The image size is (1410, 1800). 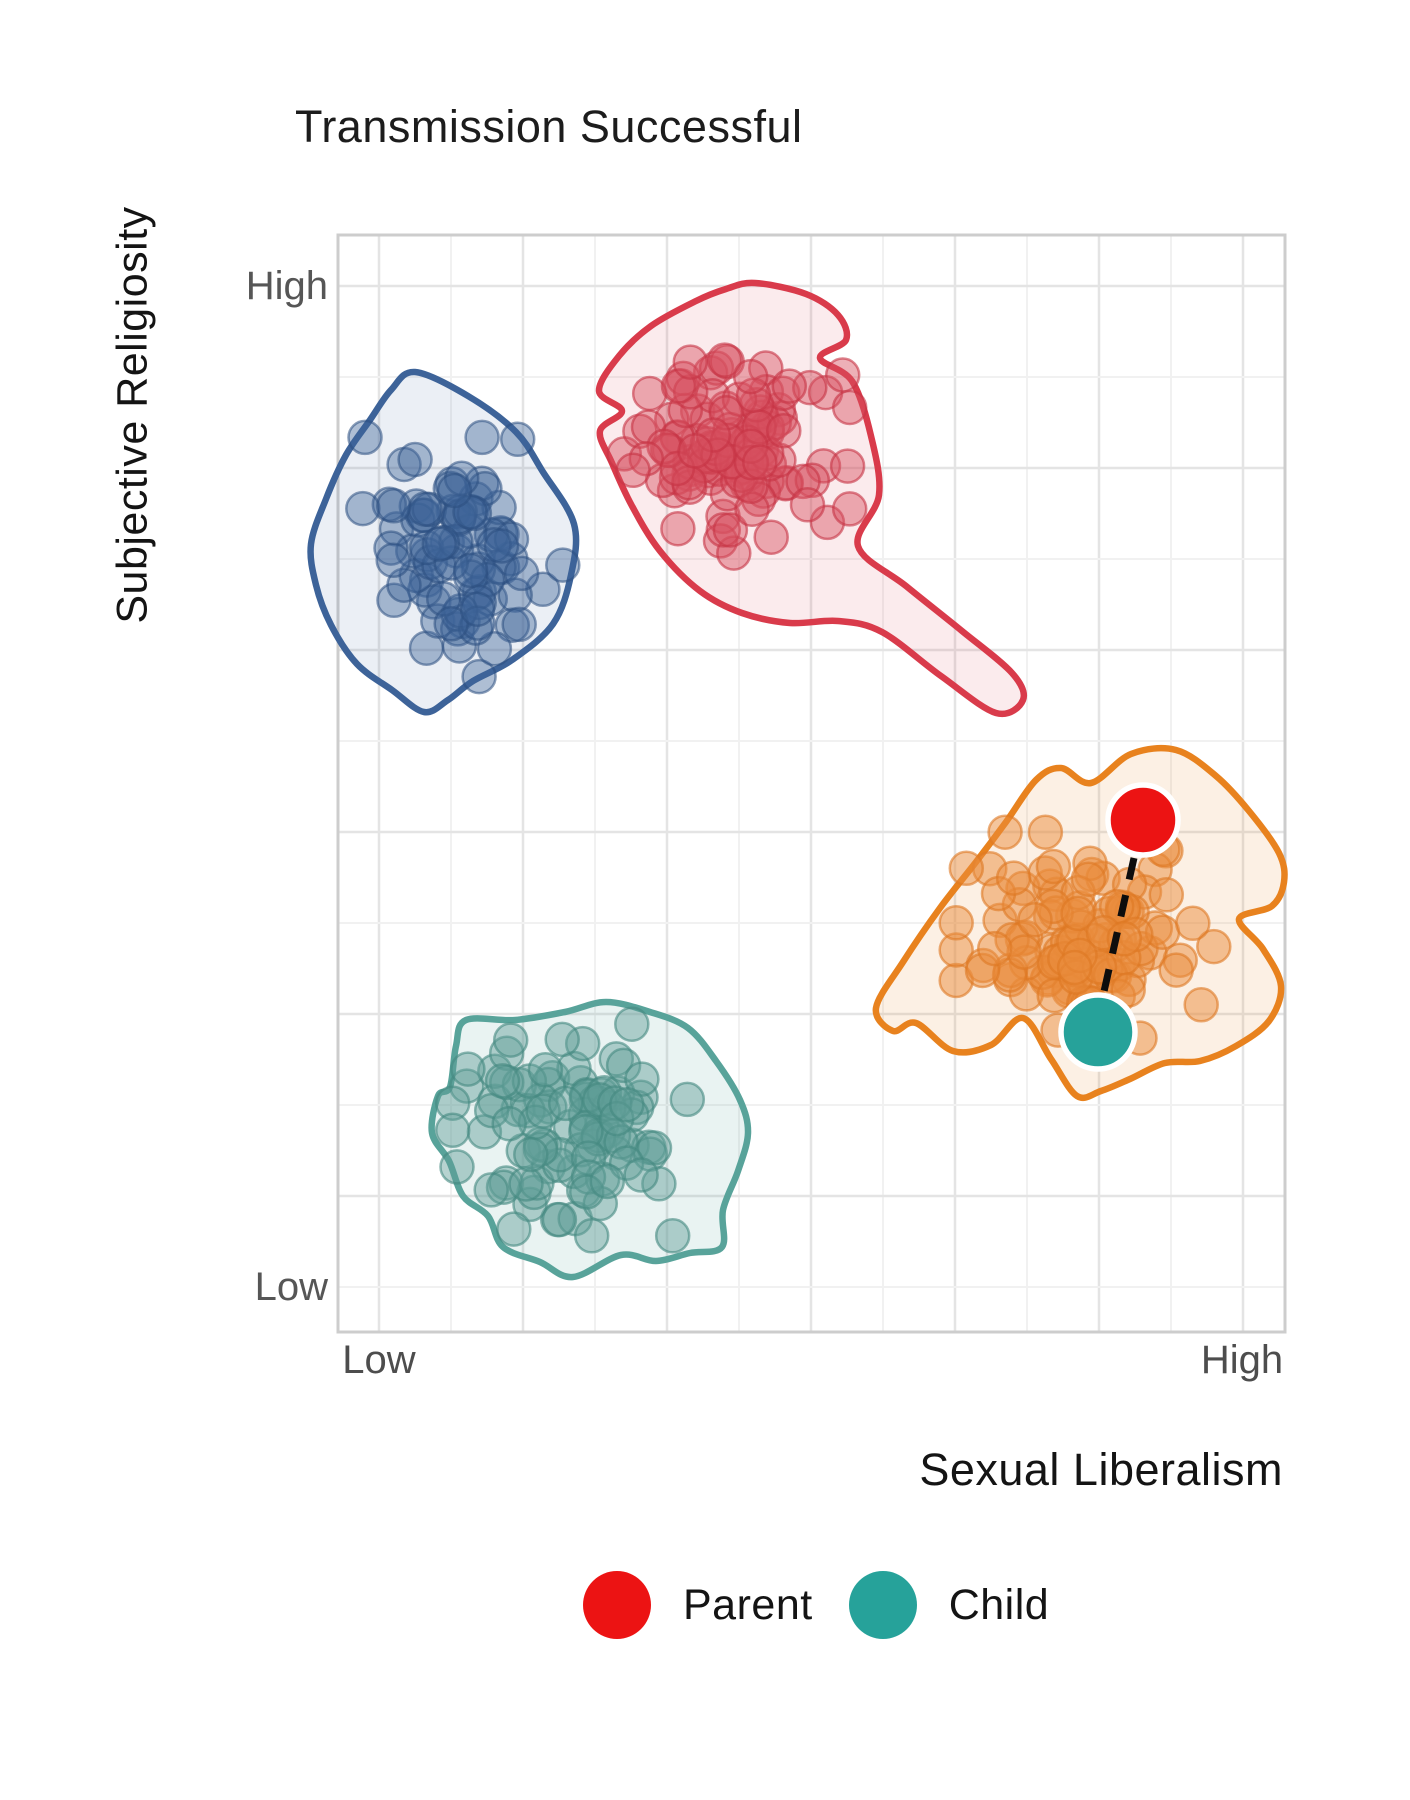 I want to click on red-cluster-points, so click(x=737, y=456).